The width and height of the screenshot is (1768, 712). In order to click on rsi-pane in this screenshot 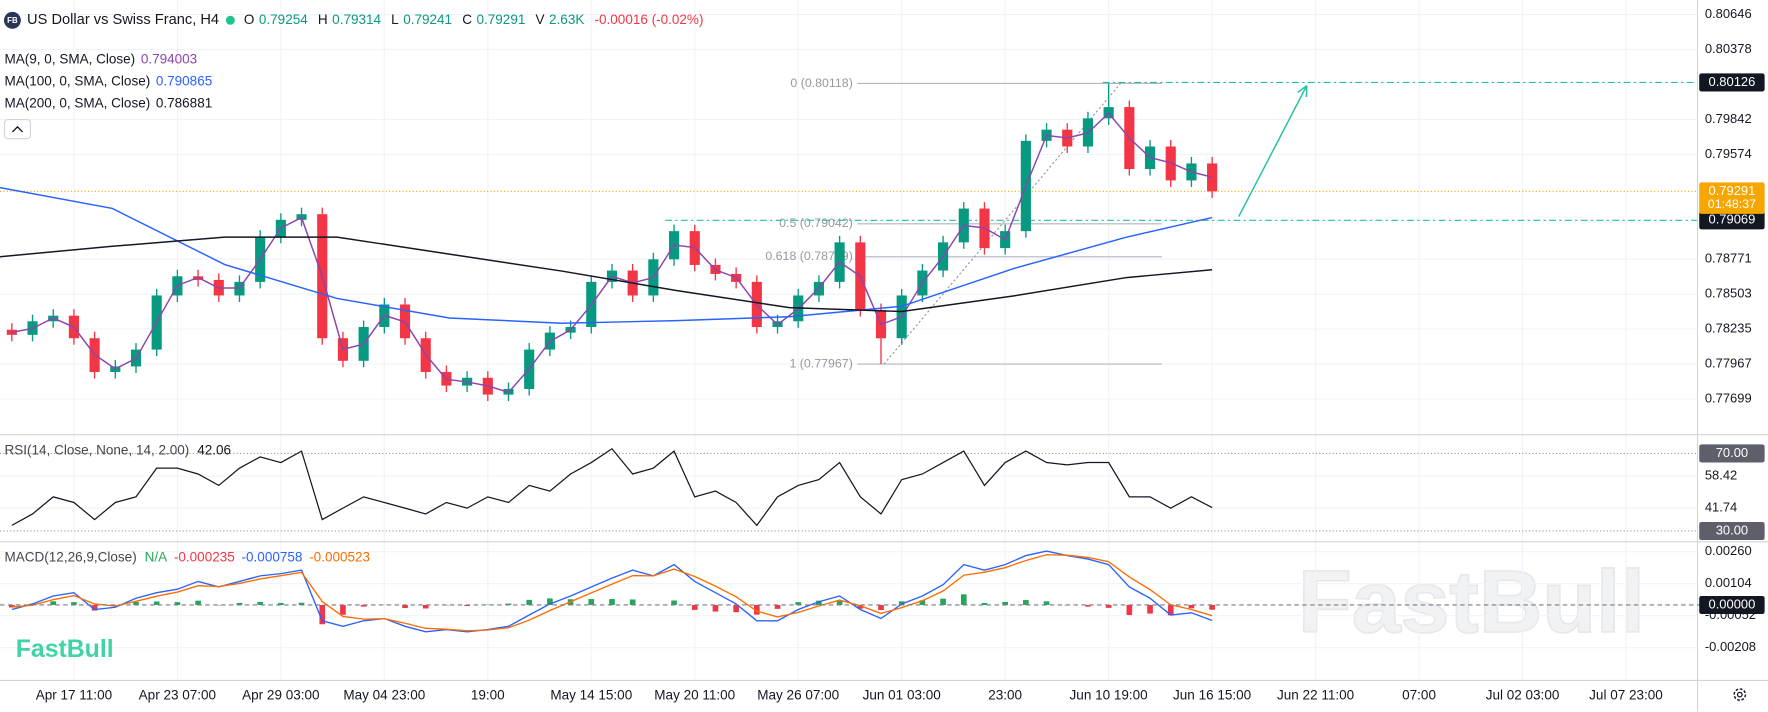, I will do `click(848, 489)`.